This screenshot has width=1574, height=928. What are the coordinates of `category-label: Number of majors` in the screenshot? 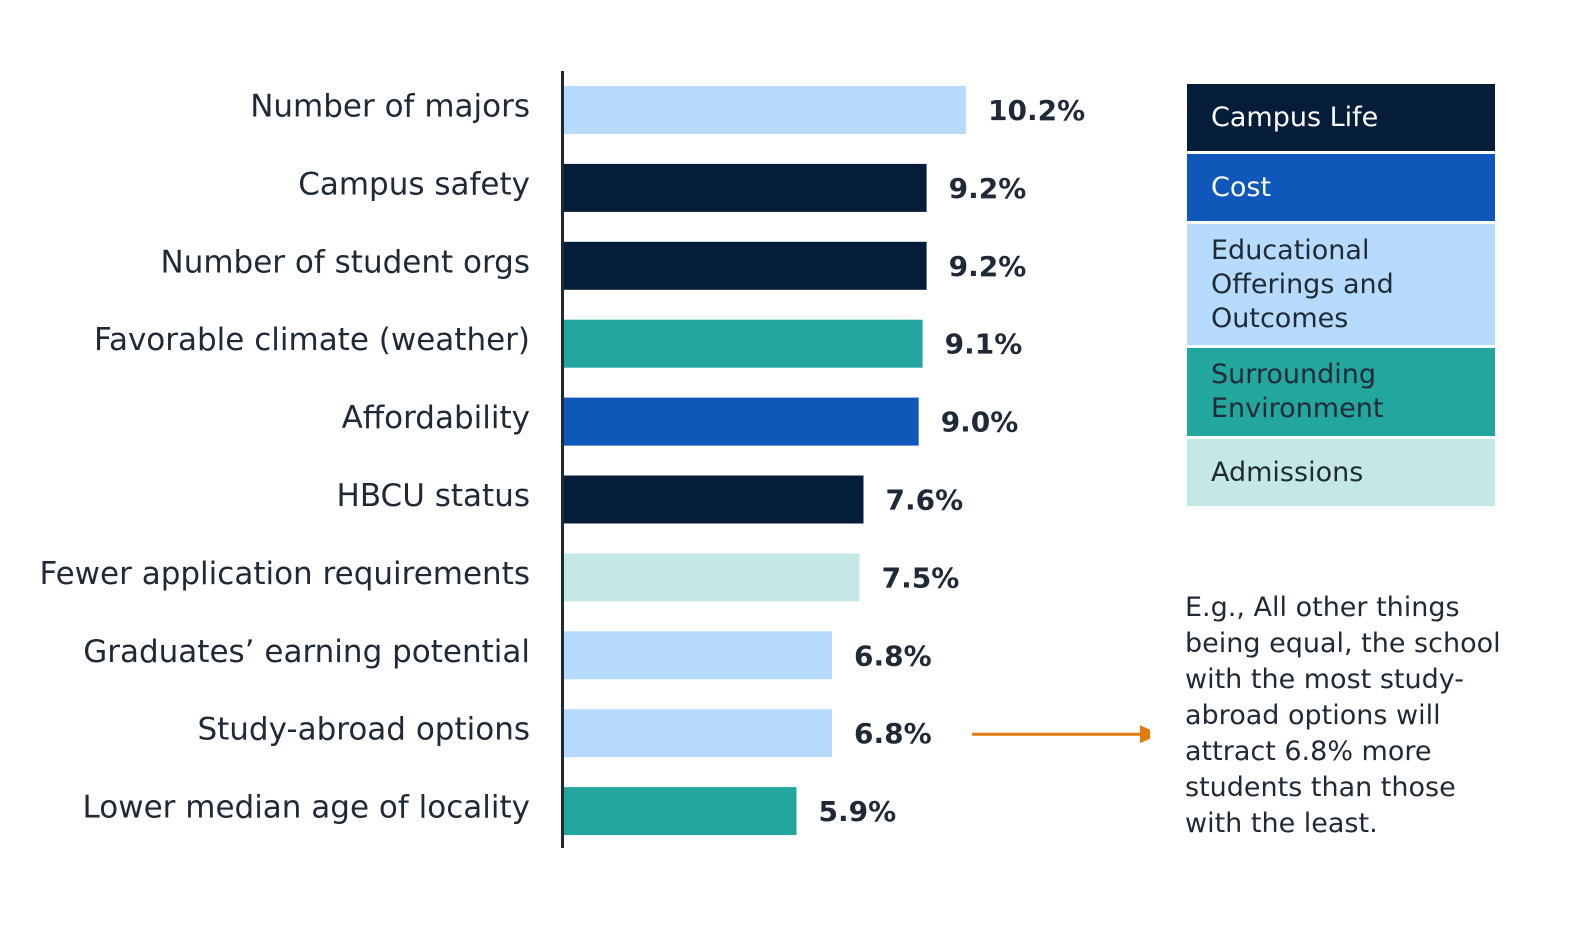 It's located at (390, 107).